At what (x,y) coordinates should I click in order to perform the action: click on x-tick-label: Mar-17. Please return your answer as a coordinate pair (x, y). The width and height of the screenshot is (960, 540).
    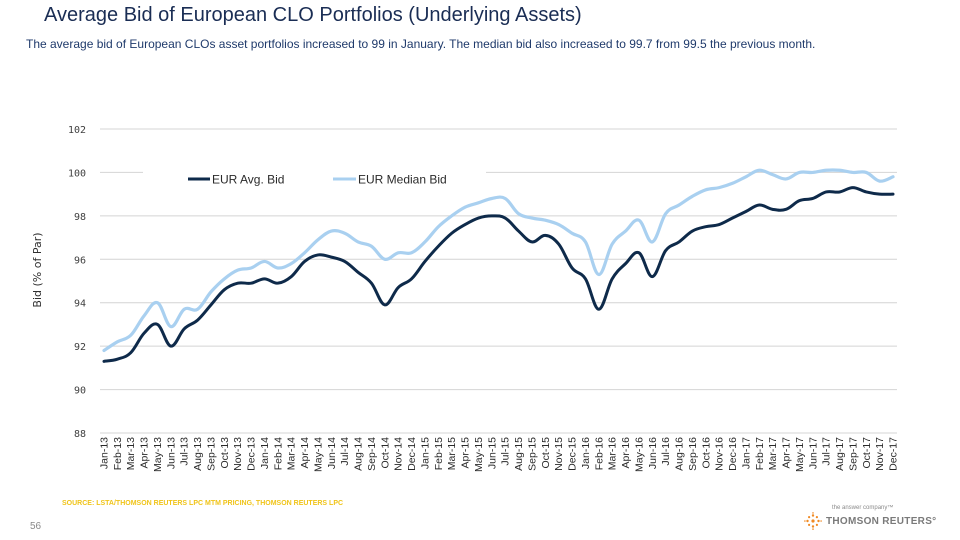
    Looking at the image, I should click on (773, 453).